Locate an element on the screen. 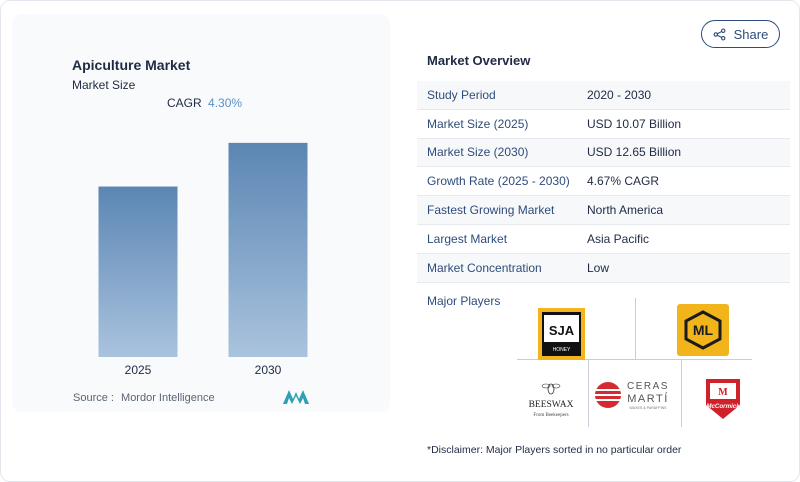  overview-row-growth-rate: Growth Rate (2025 - 2030) 4.67% CAGR is located at coordinates (603, 182).